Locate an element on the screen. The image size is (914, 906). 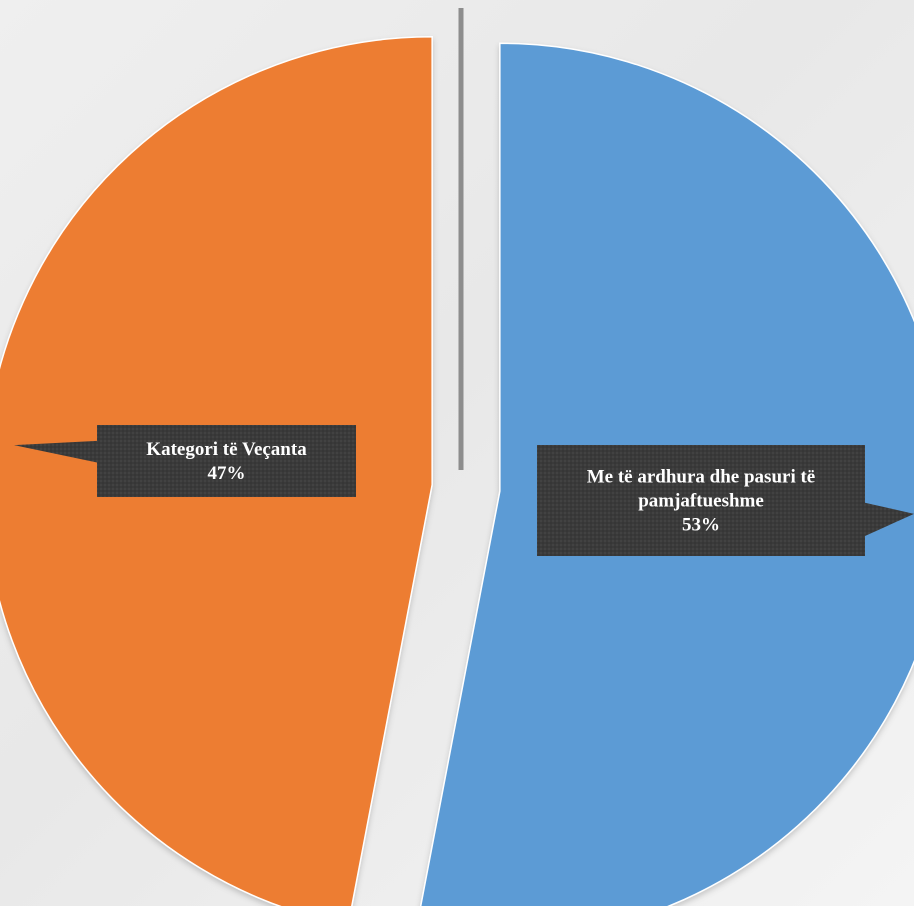
data-label-category: pamjaftueshme is located at coordinates (701, 501).